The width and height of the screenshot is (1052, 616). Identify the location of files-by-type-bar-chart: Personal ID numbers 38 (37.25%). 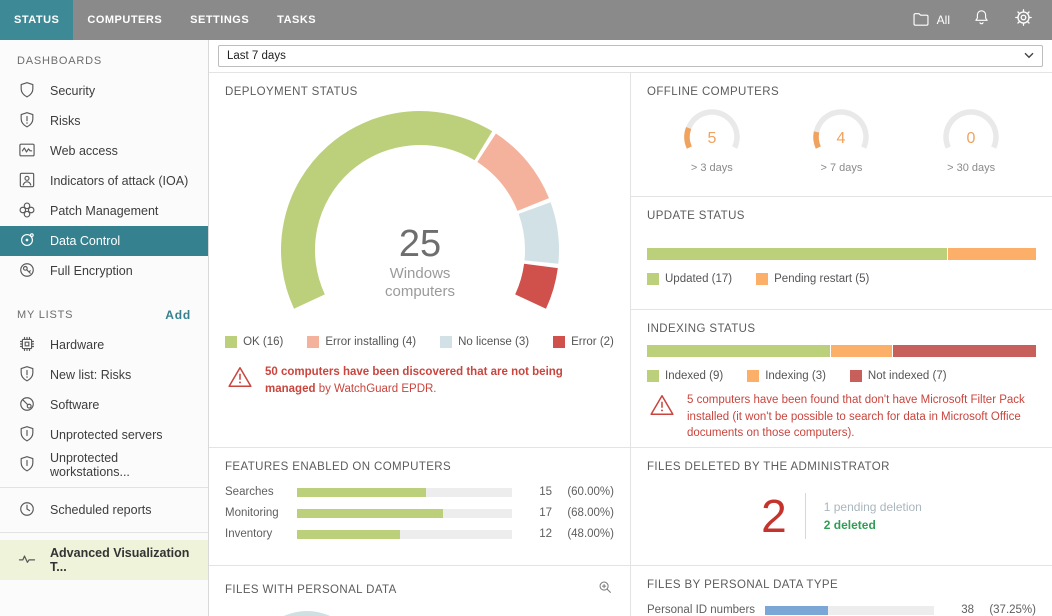
(841, 610).